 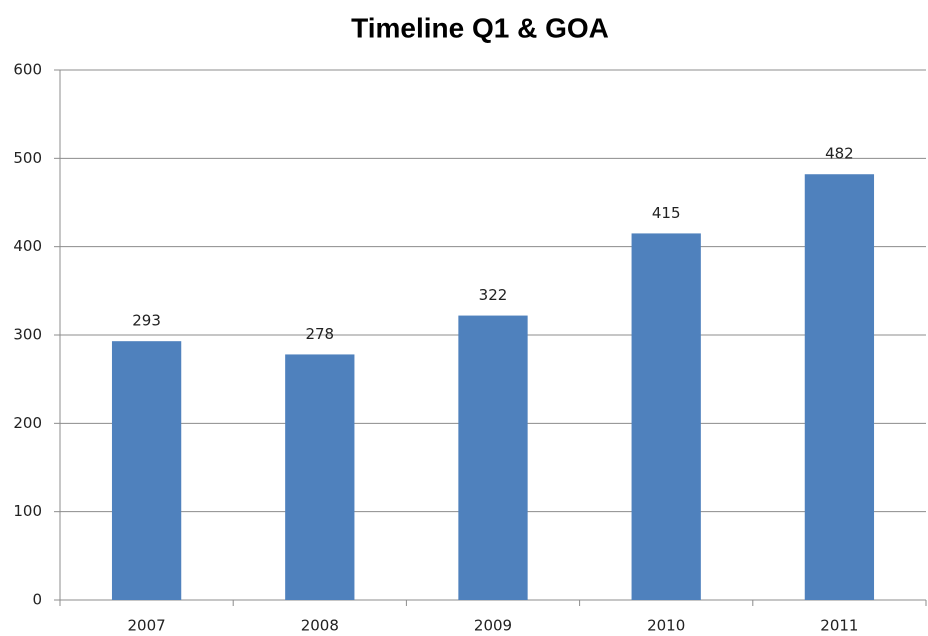 I want to click on y-tick-label: 500, so click(x=27, y=158).